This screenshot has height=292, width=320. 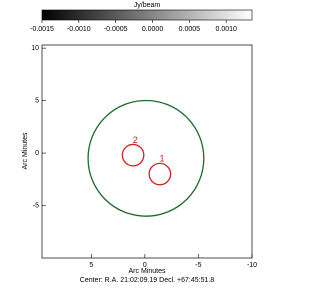 I want to click on colorbar-label: Jy/beam, so click(x=147, y=5).